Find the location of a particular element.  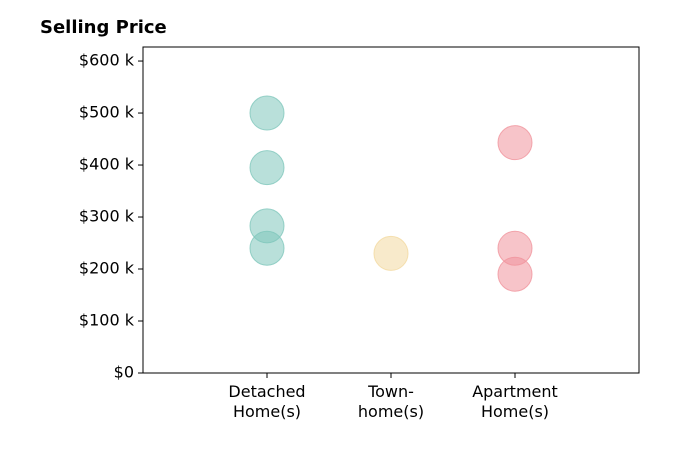

y-tick-label: $0 is located at coordinates (124, 372).